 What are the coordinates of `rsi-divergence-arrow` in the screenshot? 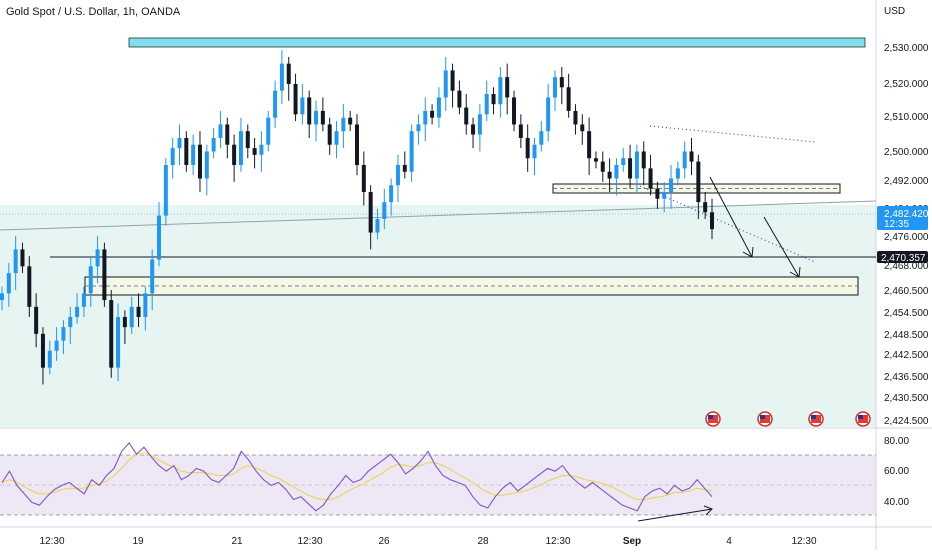 It's located at (675, 513).